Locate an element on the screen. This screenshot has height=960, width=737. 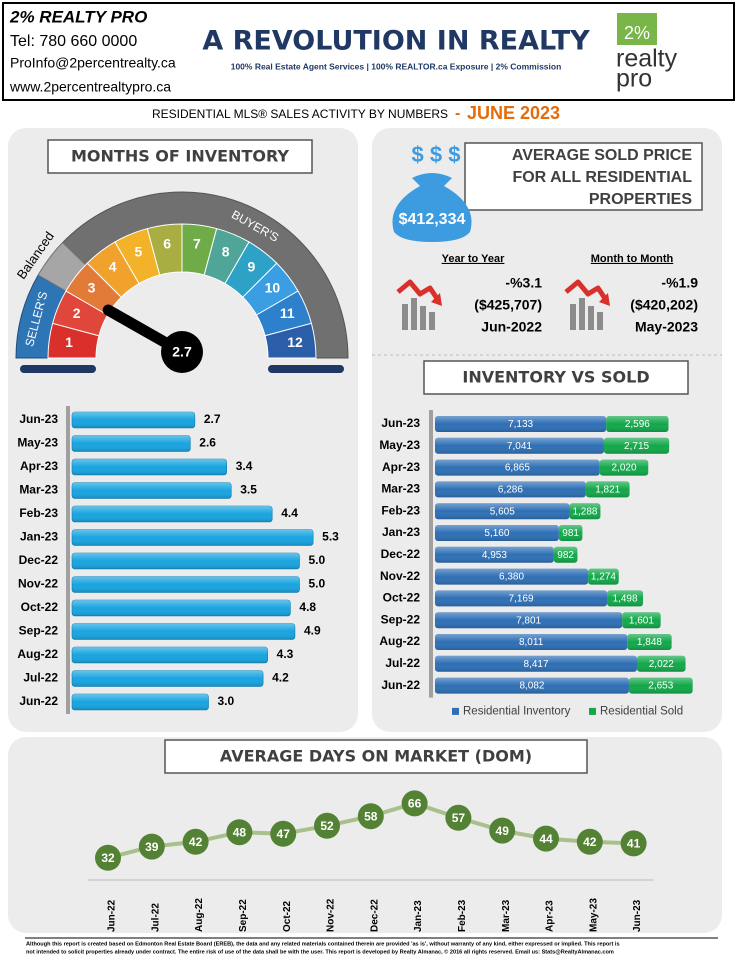
value-label: 66 is located at coordinates (415, 804).